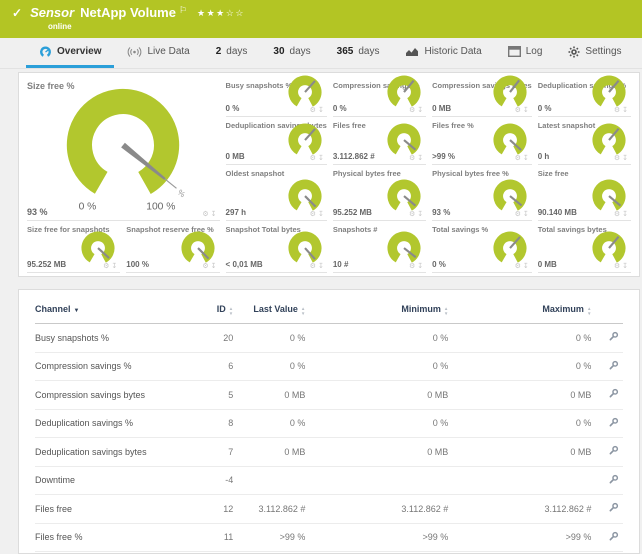 This screenshot has height=554, width=642. I want to click on channel-name: Latest snapshot, so click(113, 552).